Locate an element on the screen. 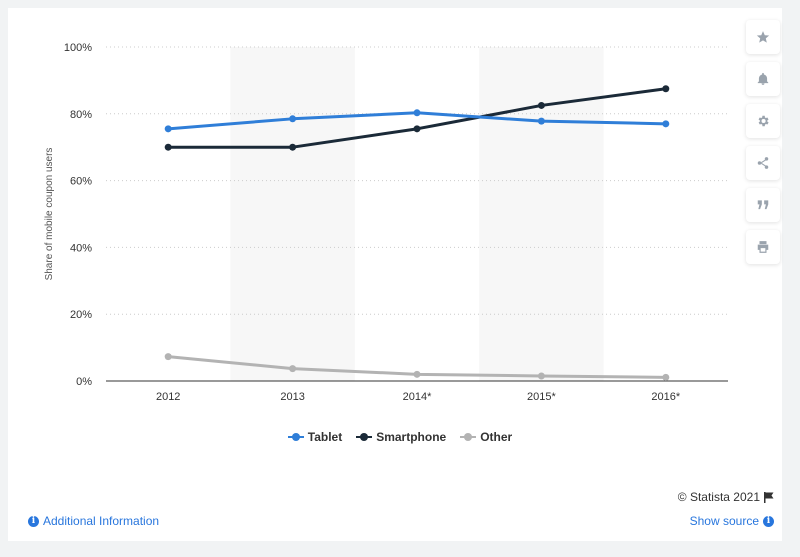  x-tick-label: 2013 is located at coordinates (292, 397).